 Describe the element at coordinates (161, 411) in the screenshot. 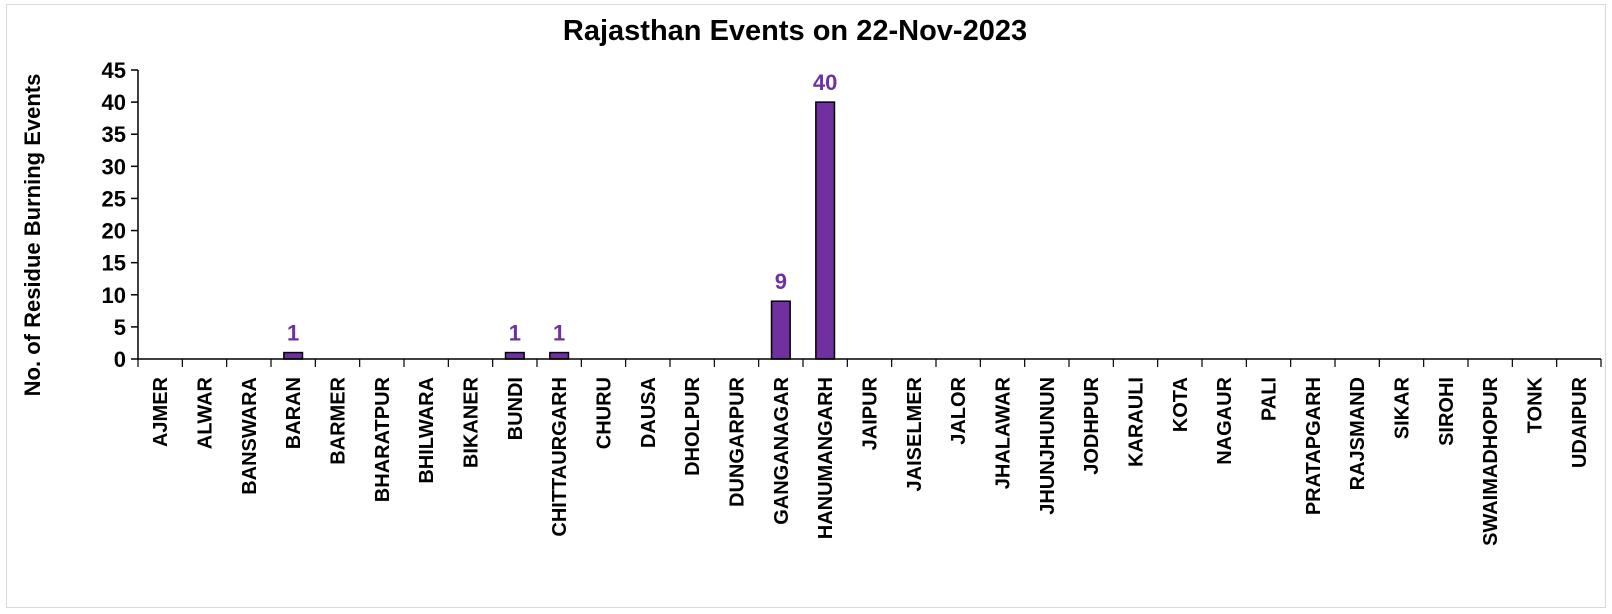

I see `x-tick-label: AJMER` at that location.